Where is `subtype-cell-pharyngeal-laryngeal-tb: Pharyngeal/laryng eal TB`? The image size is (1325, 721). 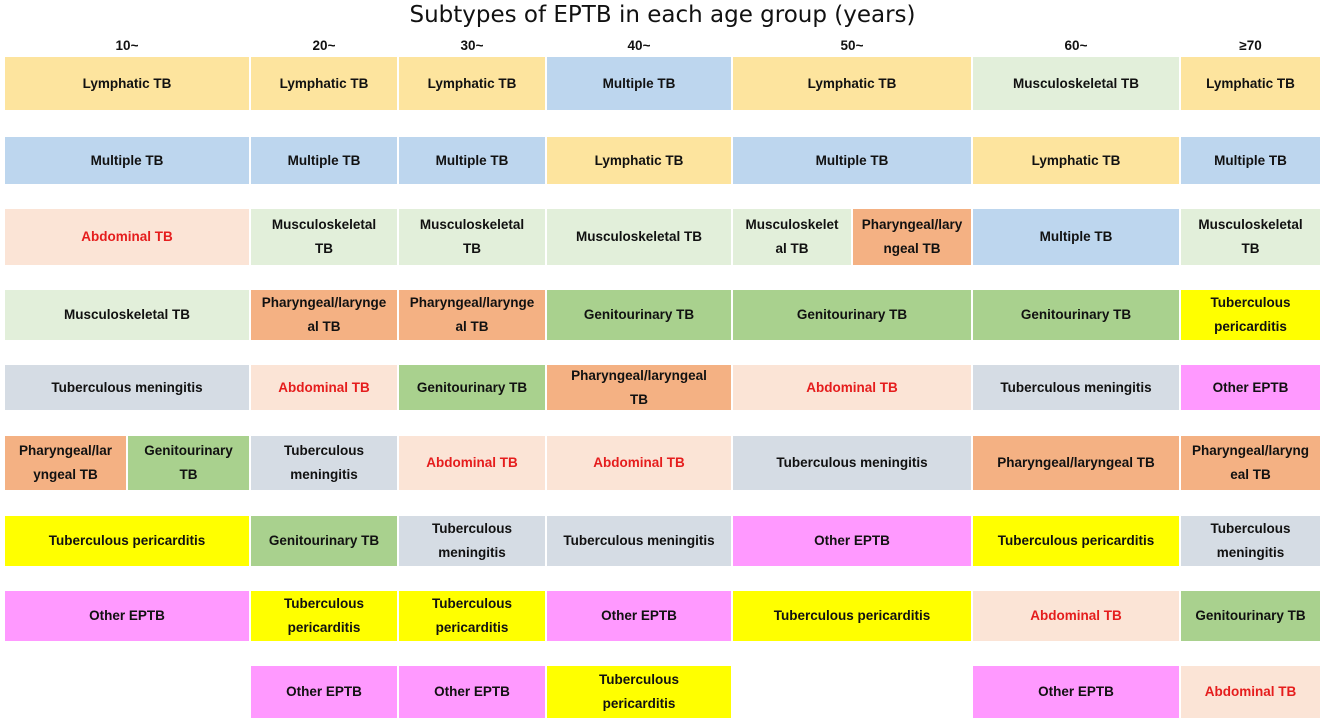
subtype-cell-pharyngeal-laryngeal-tb: Pharyngeal/laryng eal TB is located at coordinates (1250, 463).